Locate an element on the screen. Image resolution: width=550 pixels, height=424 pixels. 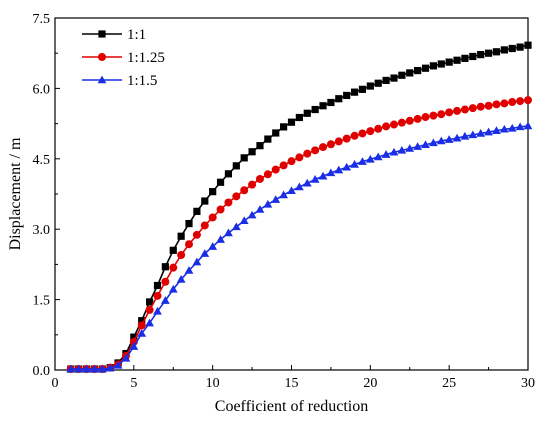
y-tick-label: 7.5 is located at coordinates (42, 19).